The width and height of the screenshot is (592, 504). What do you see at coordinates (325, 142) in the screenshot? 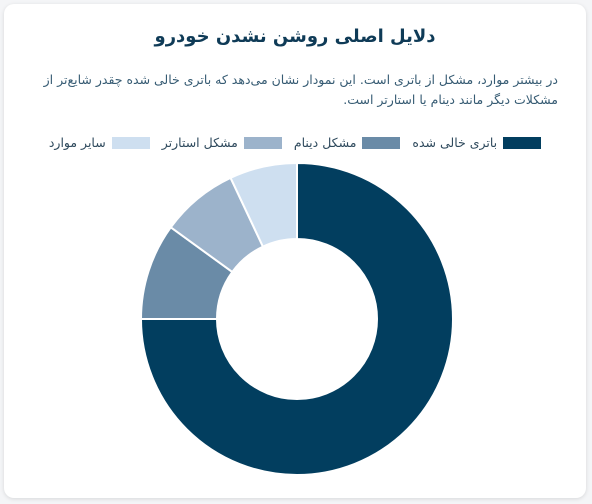
I see `legend-label: مشکل دینام` at bounding box center [325, 142].